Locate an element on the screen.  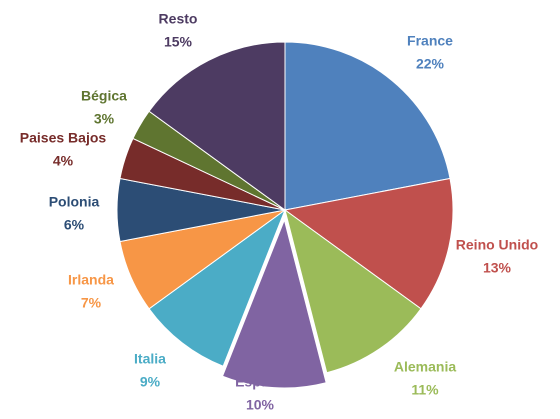
slice-value-label: 10% is located at coordinates (260, 405).